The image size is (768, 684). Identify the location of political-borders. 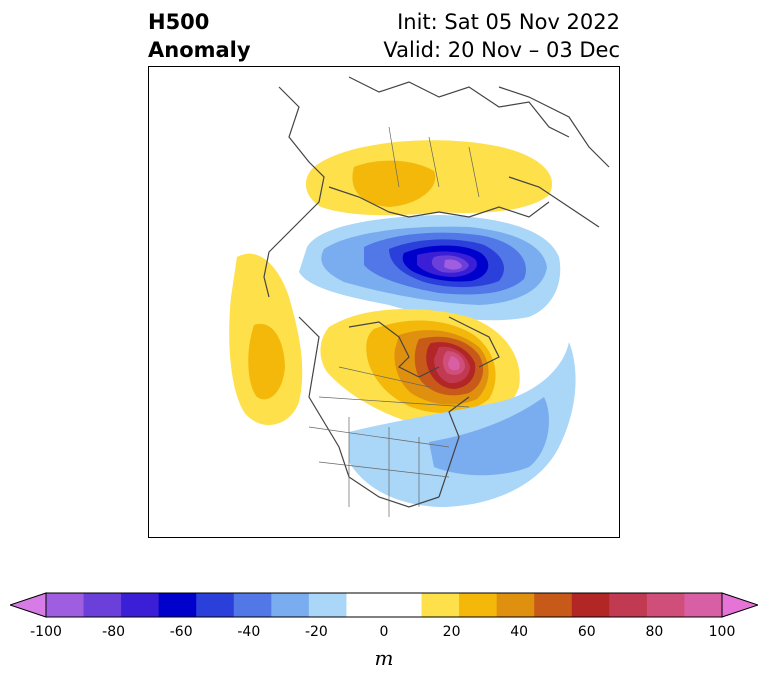
(394, 321).